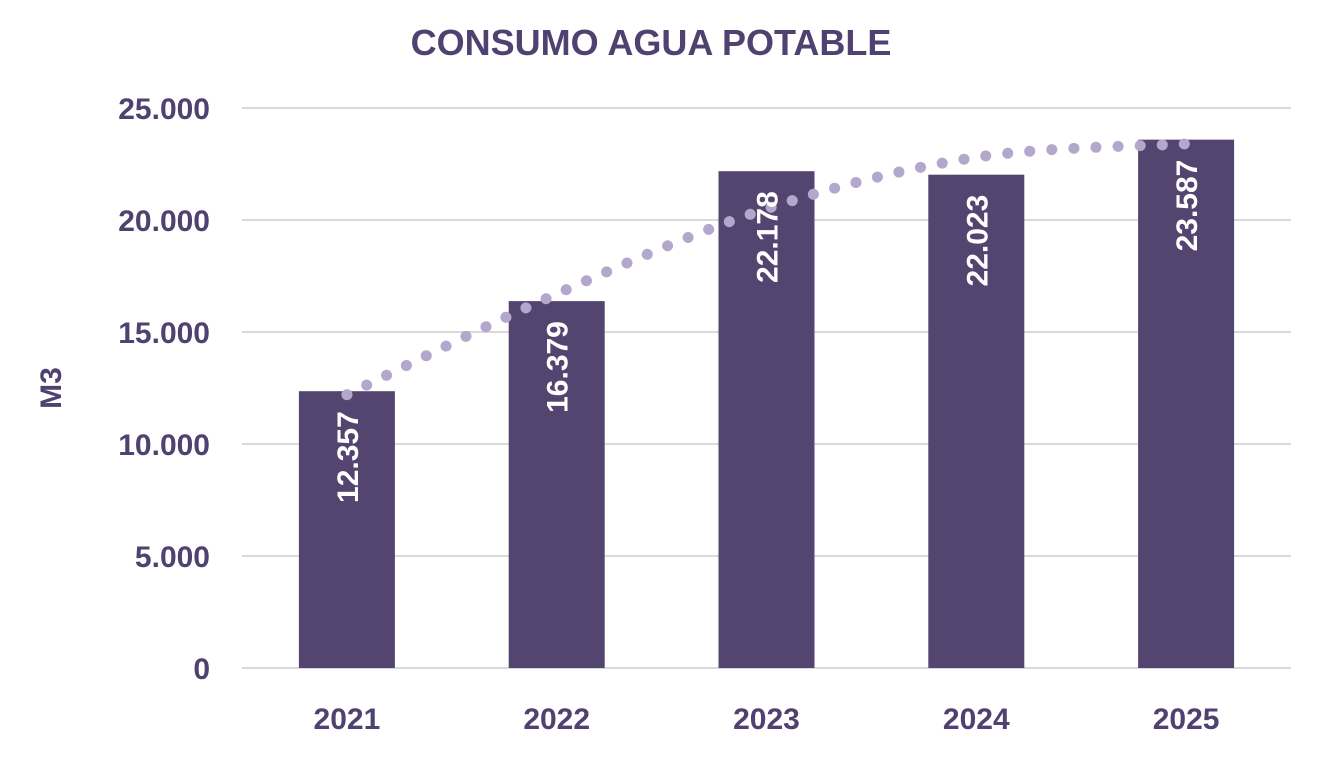 The width and height of the screenshot is (1326, 777). What do you see at coordinates (51, 388) in the screenshot?
I see `y-axis-title: M3` at bounding box center [51, 388].